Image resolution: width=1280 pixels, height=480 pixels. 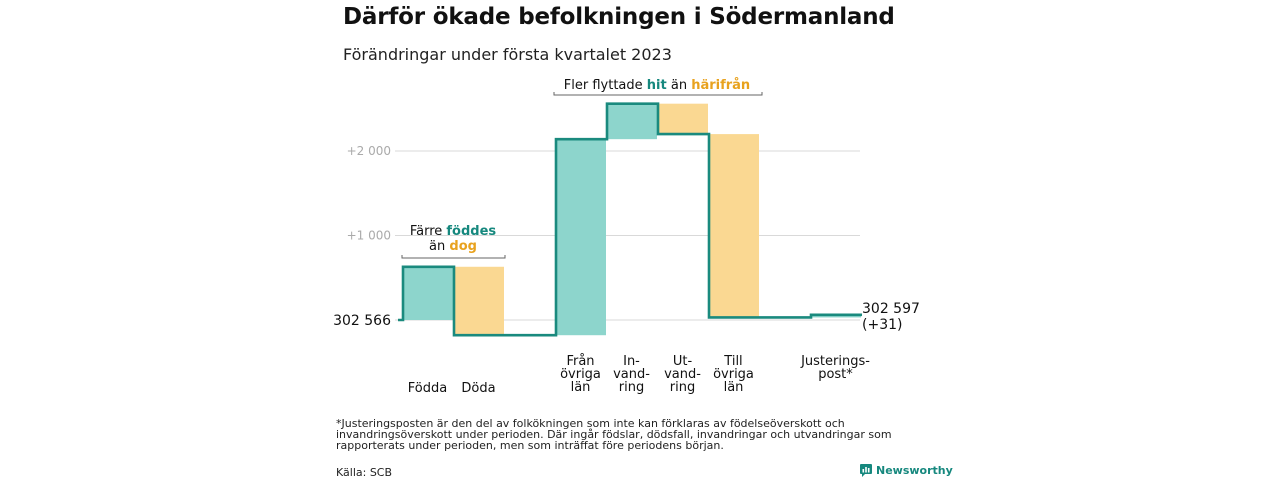 What do you see at coordinates (891, 309) in the screenshot?
I see `end-value-label: 302 597` at bounding box center [891, 309].